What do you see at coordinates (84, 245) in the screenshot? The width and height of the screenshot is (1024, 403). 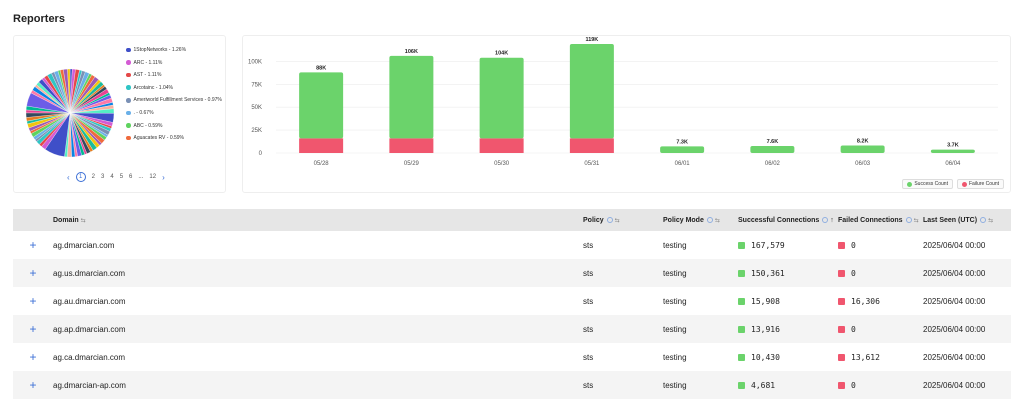 I see `domain-cell: ag.dmarcian.com` at bounding box center [84, 245].